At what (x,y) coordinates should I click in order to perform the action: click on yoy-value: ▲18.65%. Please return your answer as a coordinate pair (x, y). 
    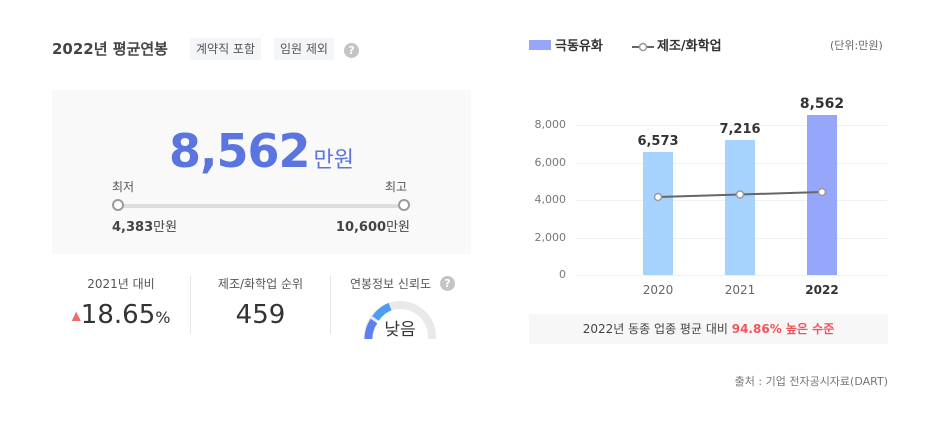
    Looking at the image, I should click on (121, 315).